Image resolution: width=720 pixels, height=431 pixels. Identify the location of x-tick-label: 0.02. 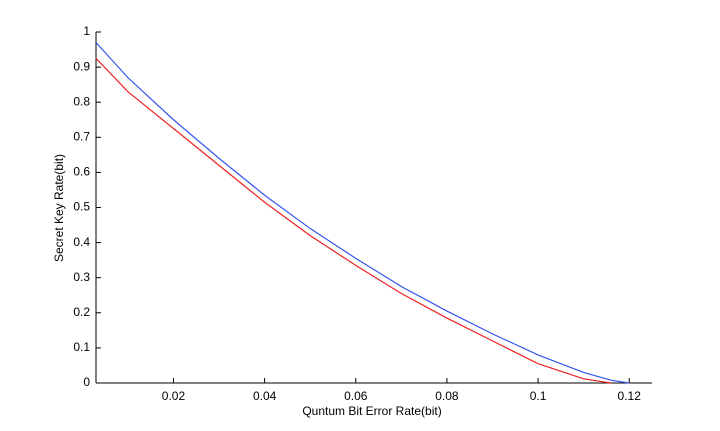
(174, 396).